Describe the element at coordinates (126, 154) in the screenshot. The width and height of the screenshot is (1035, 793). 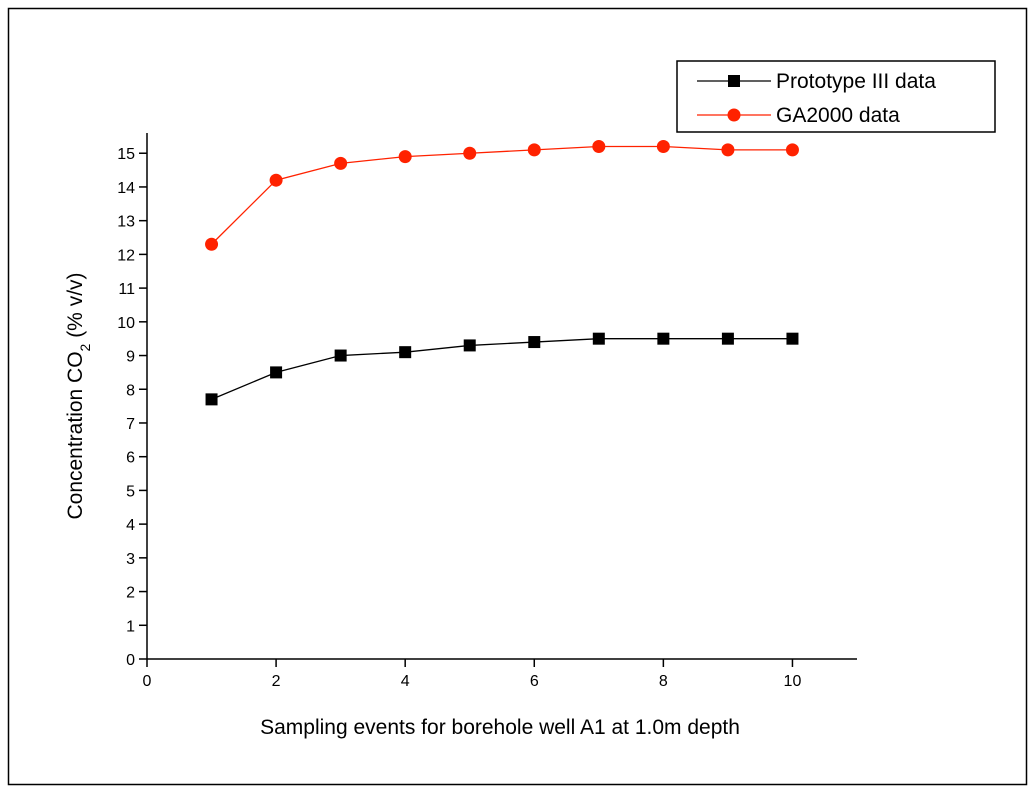
I see `y-tick-label: 15` at that location.